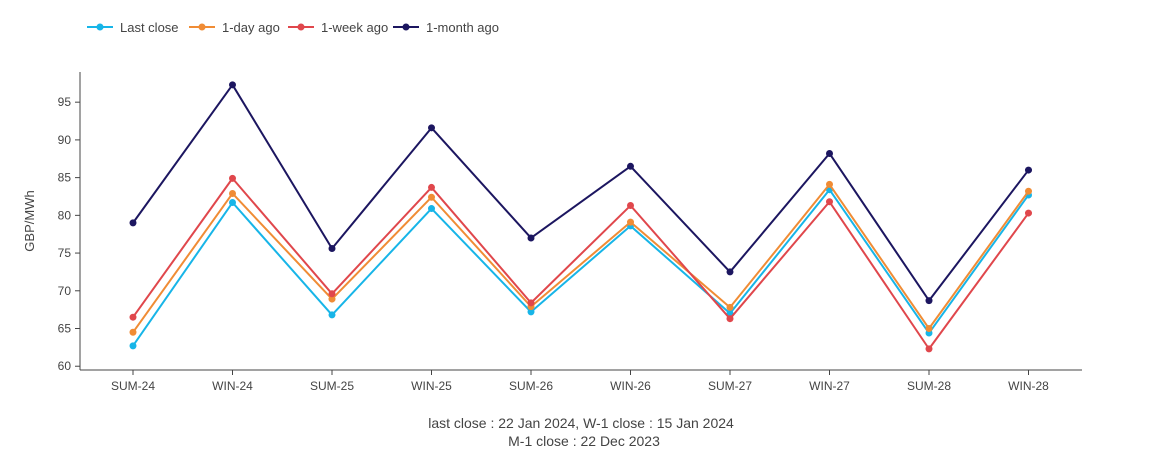 The image size is (1163, 455). I want to click on x-tick-label: WIN-27, so click(829, 386).